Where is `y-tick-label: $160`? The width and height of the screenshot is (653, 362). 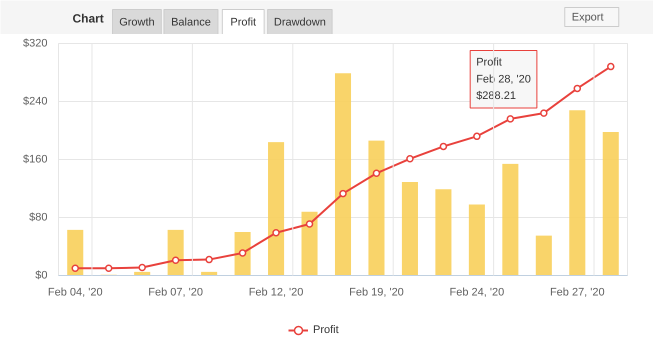
y-tick-label: $160 is located at coordinates (35, 160).